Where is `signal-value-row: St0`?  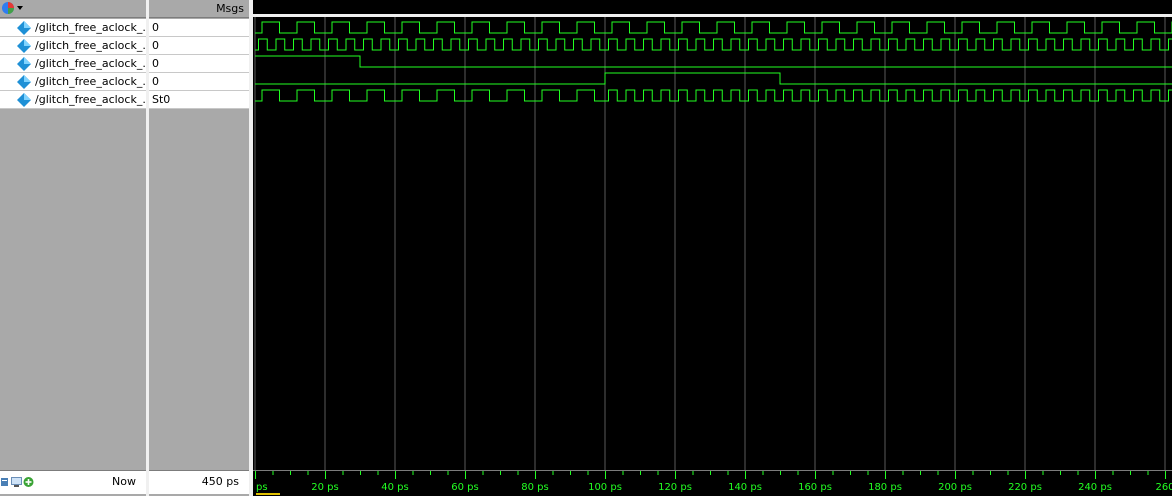
signal-value-row: St0 is located at coordinates (199, 100).